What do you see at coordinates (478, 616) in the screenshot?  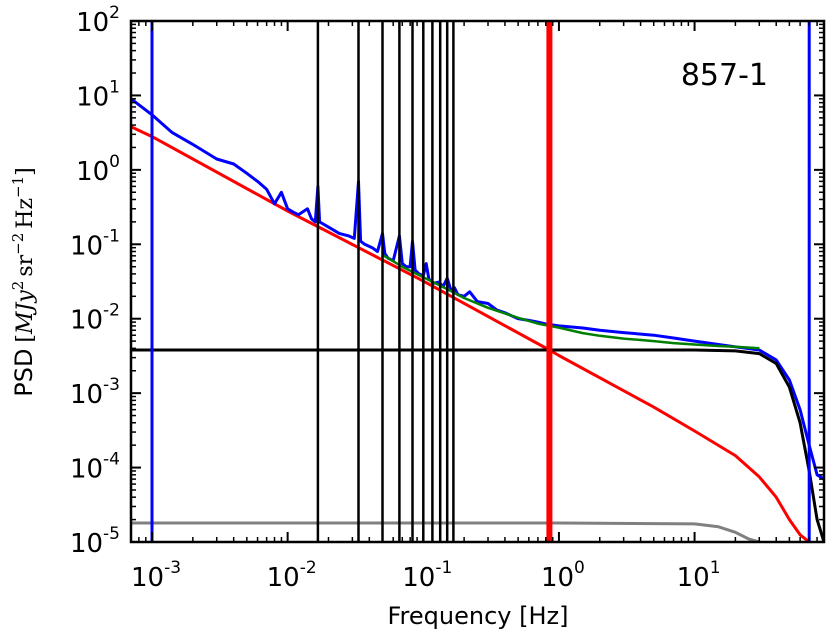 I see `x-axis-label: Frequency [Hz]` at bounding box center [478, 616].